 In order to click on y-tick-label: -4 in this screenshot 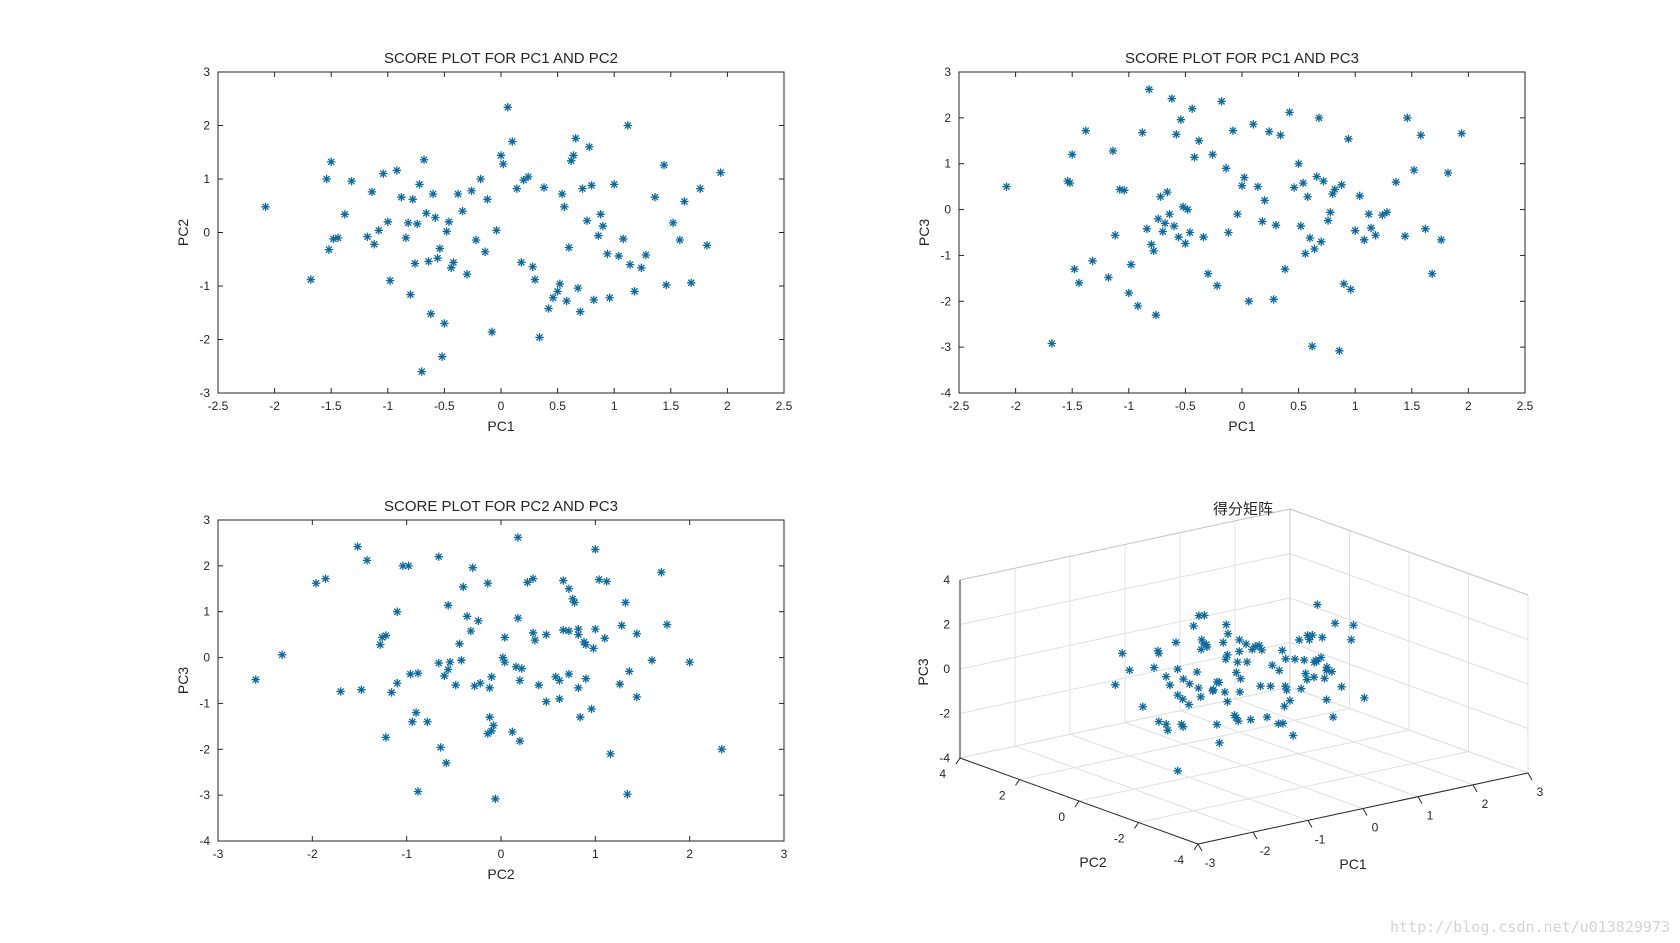, I will do `click(945, 393)`.